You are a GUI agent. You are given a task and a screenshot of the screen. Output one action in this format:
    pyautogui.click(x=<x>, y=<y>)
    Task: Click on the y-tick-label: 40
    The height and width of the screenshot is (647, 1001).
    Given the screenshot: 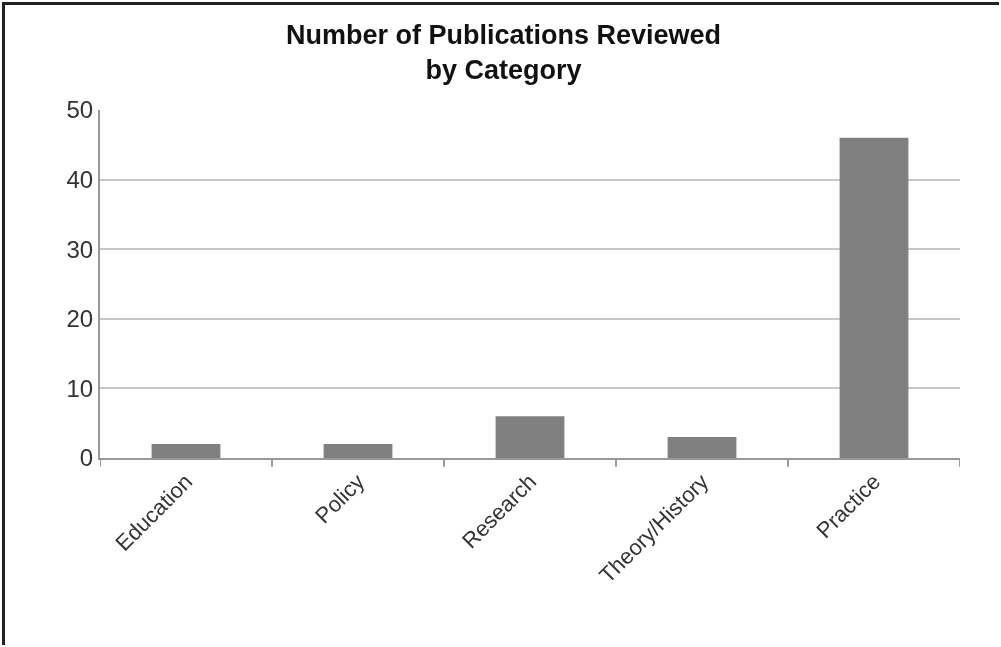 What is the action you would take?
    pyautogui.click(x=80, y=179)
    